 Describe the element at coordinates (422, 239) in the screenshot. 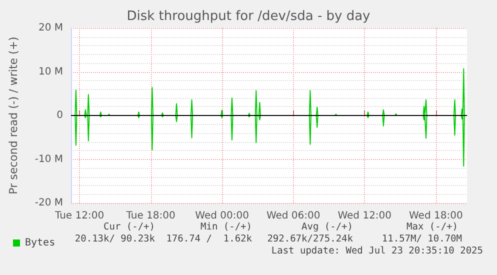

I see `text: 11.57M/ 10.70M` at that location.